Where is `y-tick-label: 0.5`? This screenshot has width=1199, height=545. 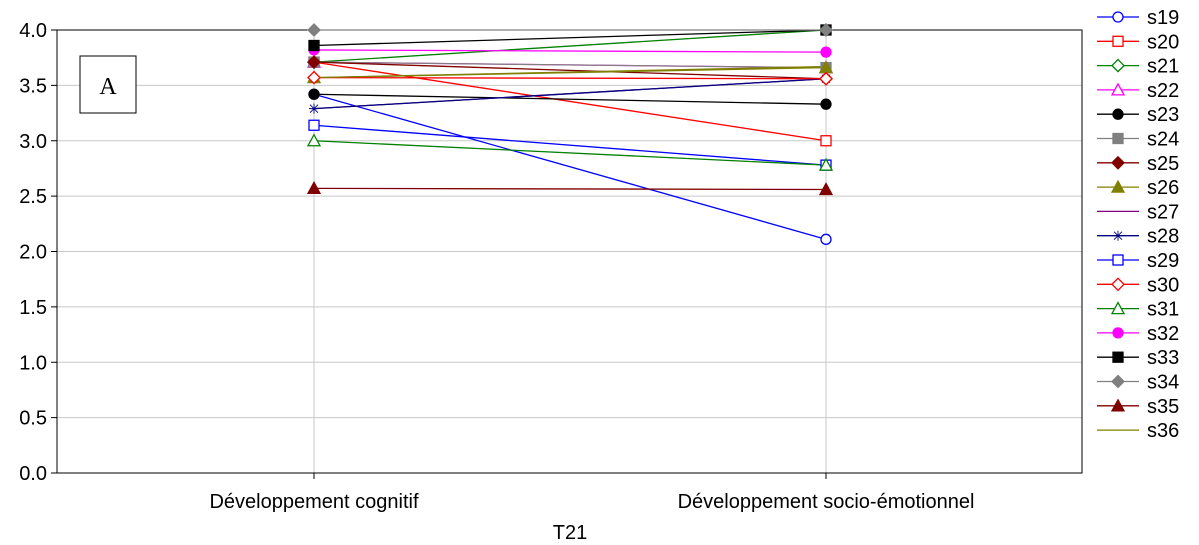 y-tick-label: 0.5 is located at coordinates (33, 419).